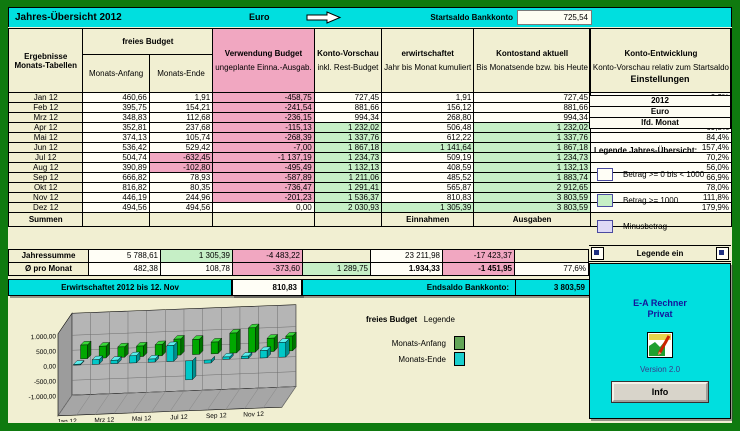 This screenshot has width=740, height=431. I want to click on cell-erwirtschaftet: 408,59, so click(428, 167).